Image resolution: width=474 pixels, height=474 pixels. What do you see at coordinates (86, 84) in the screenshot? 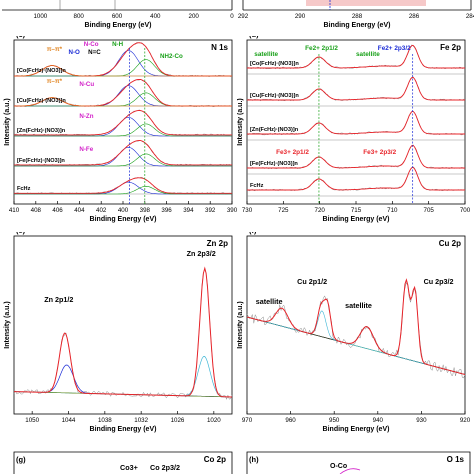
I see `peak-annotation: N-Cu` at bounding box center [86, 84].